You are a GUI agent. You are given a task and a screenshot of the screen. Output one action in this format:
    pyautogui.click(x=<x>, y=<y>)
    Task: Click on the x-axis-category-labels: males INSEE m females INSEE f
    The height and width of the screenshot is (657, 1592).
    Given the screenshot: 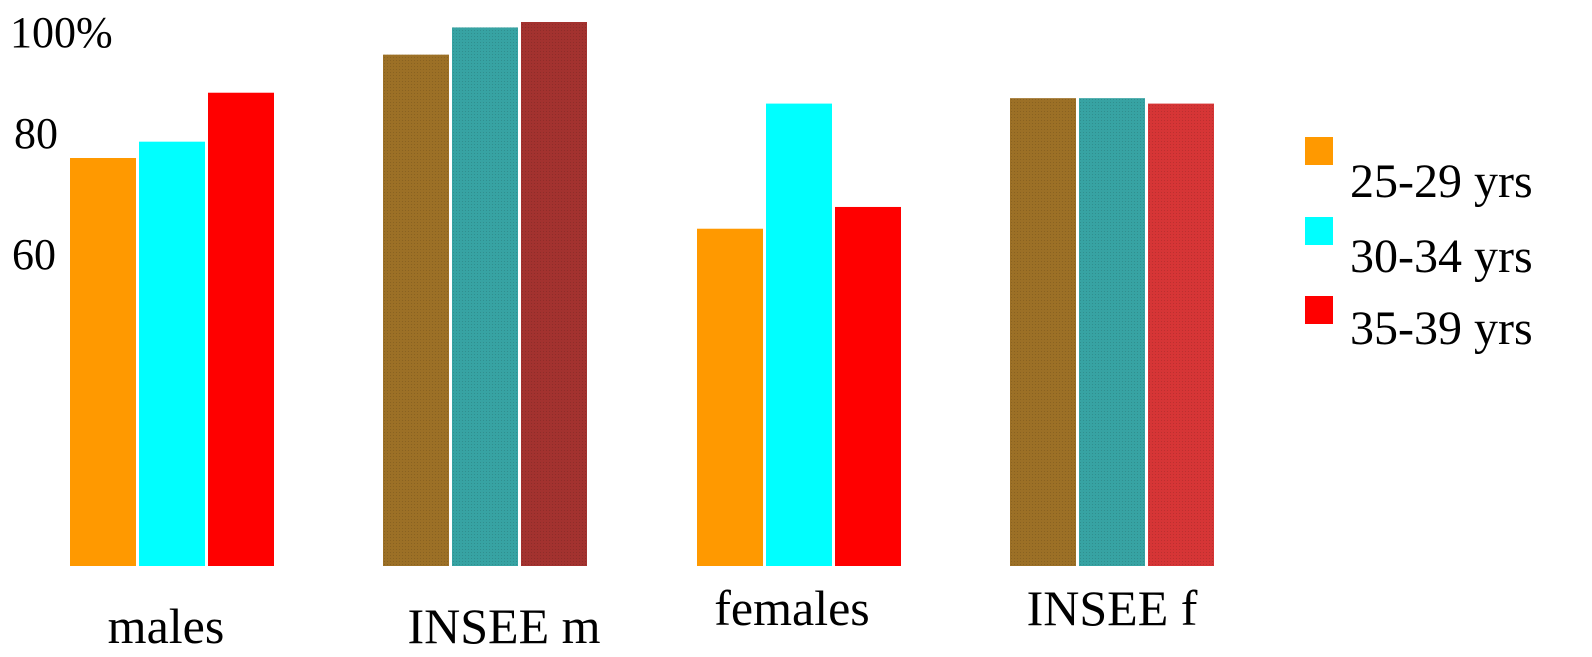 What is the action you would take?
    pyautogui.click(x=653, y=617)
    